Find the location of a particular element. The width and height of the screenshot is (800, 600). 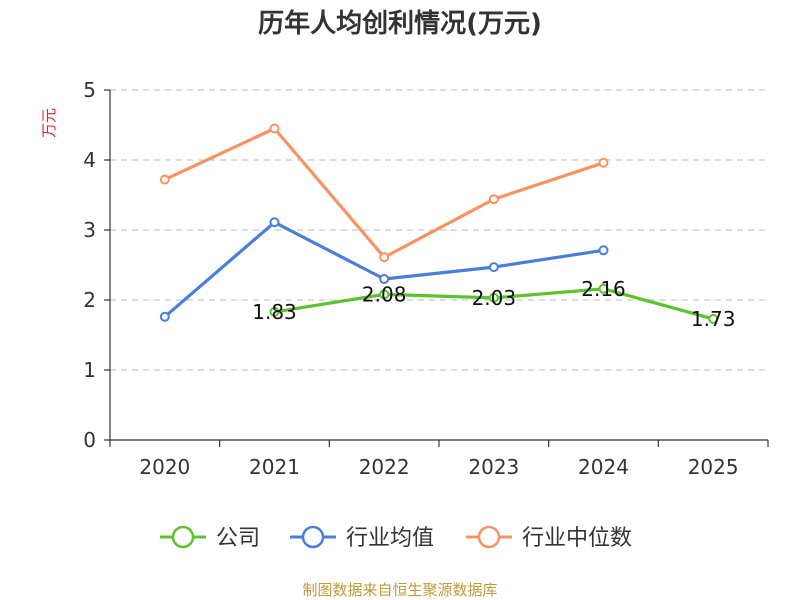

data-label: 2.16 is located at coordinates (603, 289).